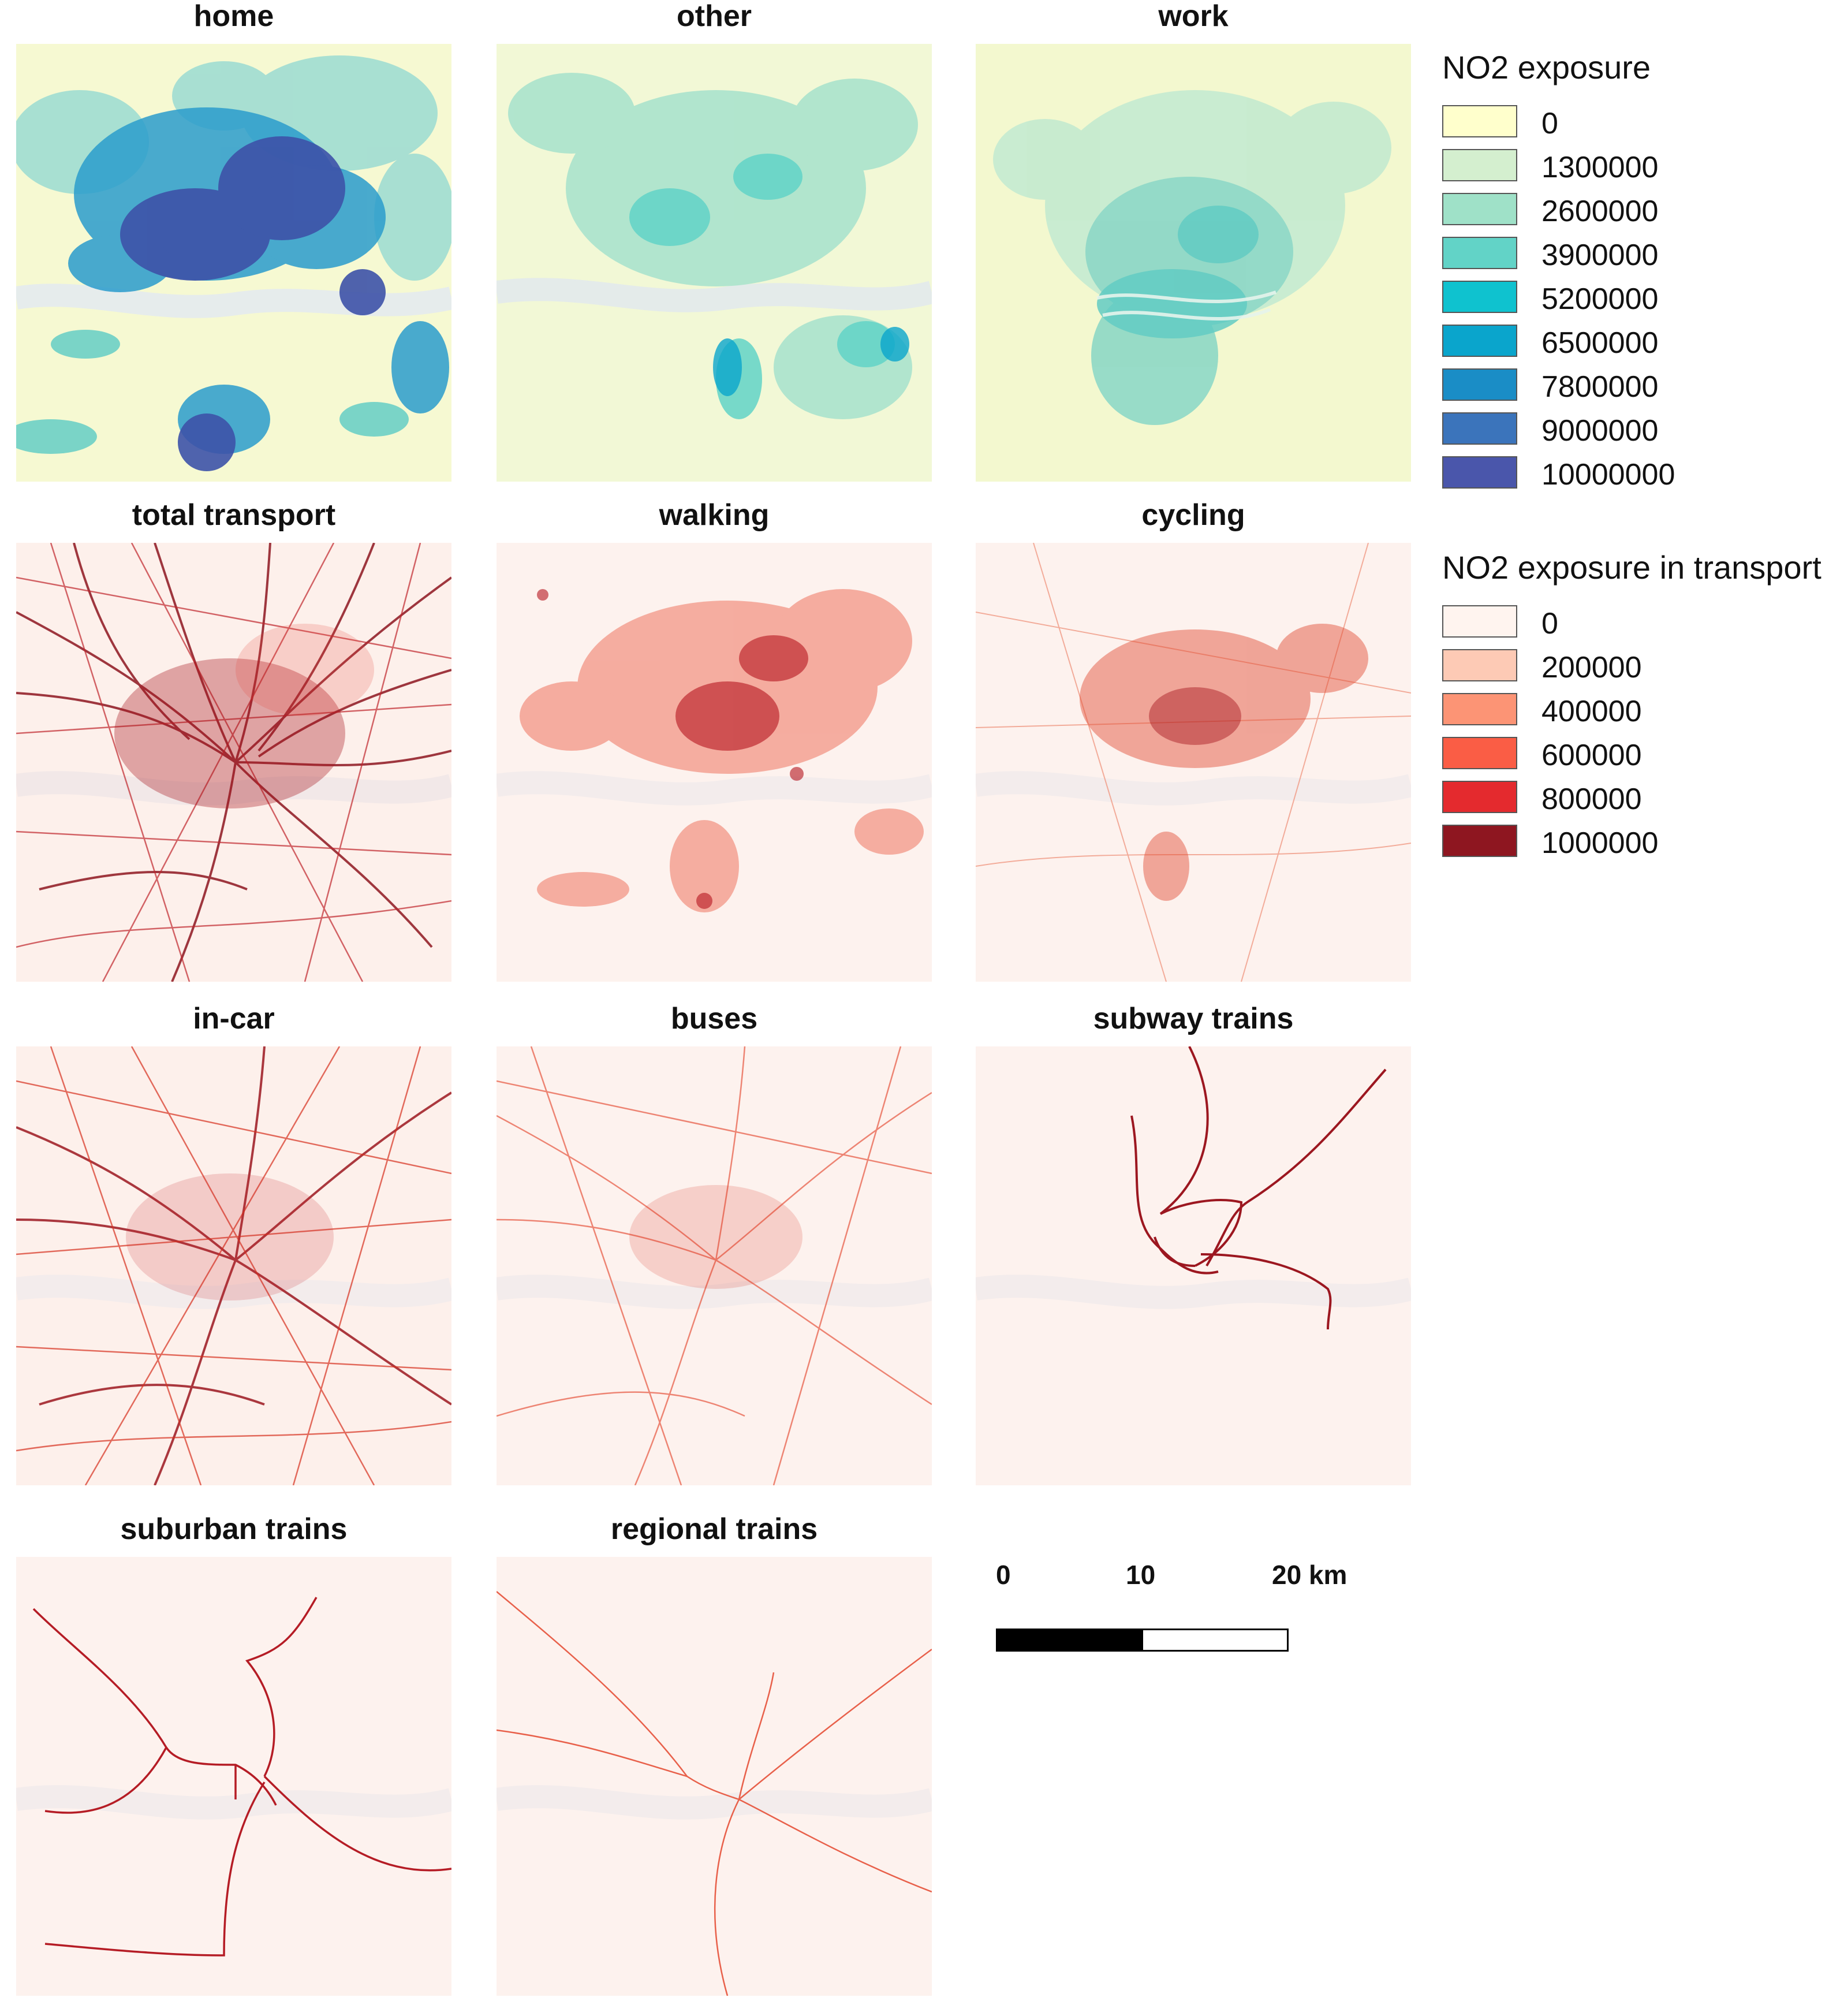 Image resolution: width=1829 pixels, height=2016 pixels. Describe the element at coordinates (1193, 16) in the screenshot. I see `panel-title: work` at that location.